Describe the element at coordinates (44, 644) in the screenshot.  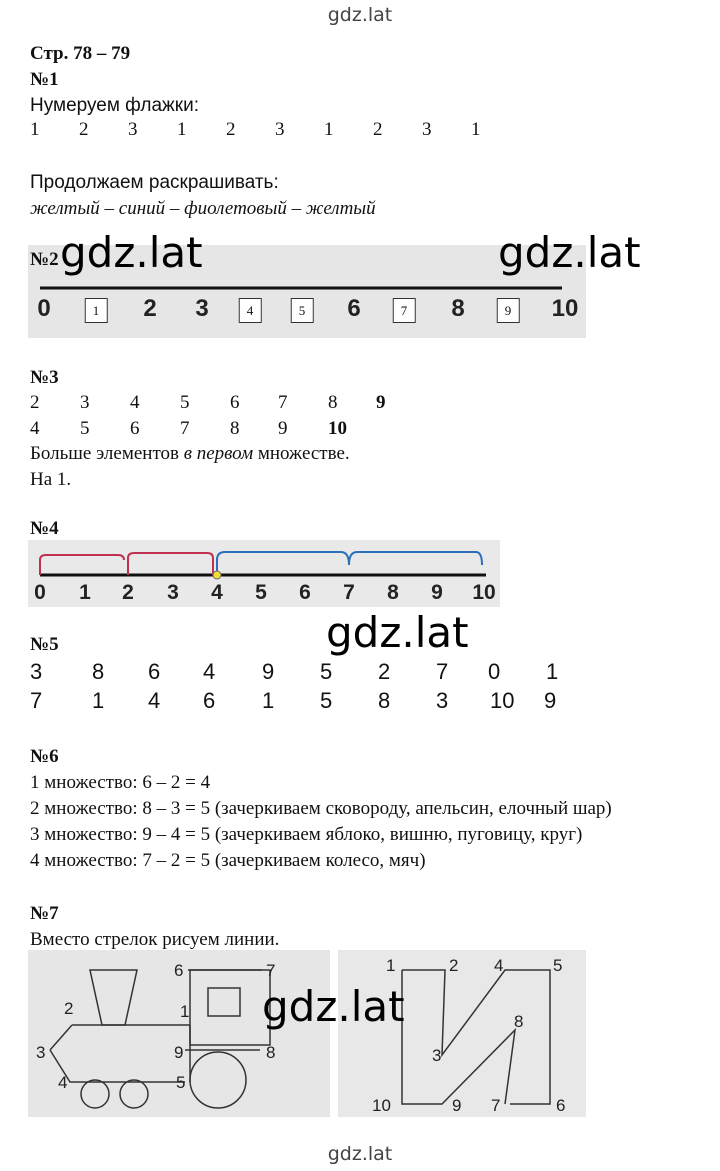
I see `task-number: №5` at that location.